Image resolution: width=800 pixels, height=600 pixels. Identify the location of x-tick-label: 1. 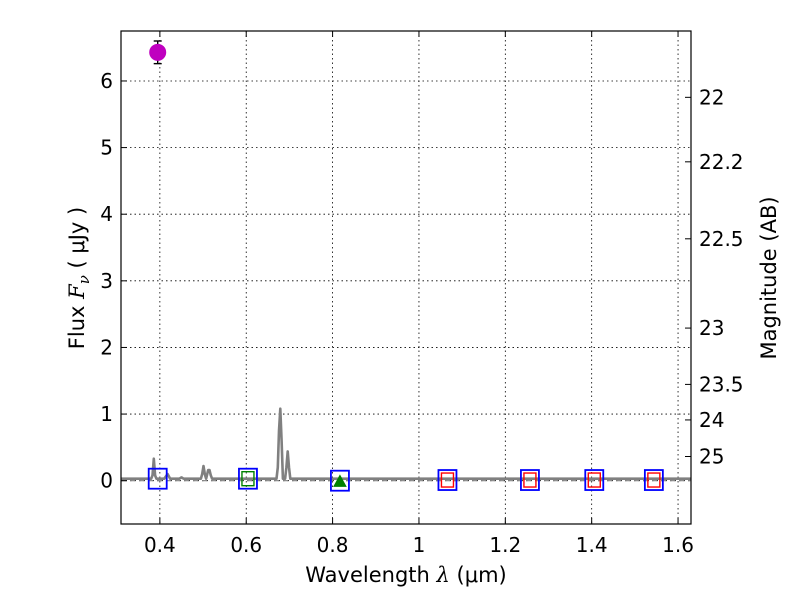
(419, 545).